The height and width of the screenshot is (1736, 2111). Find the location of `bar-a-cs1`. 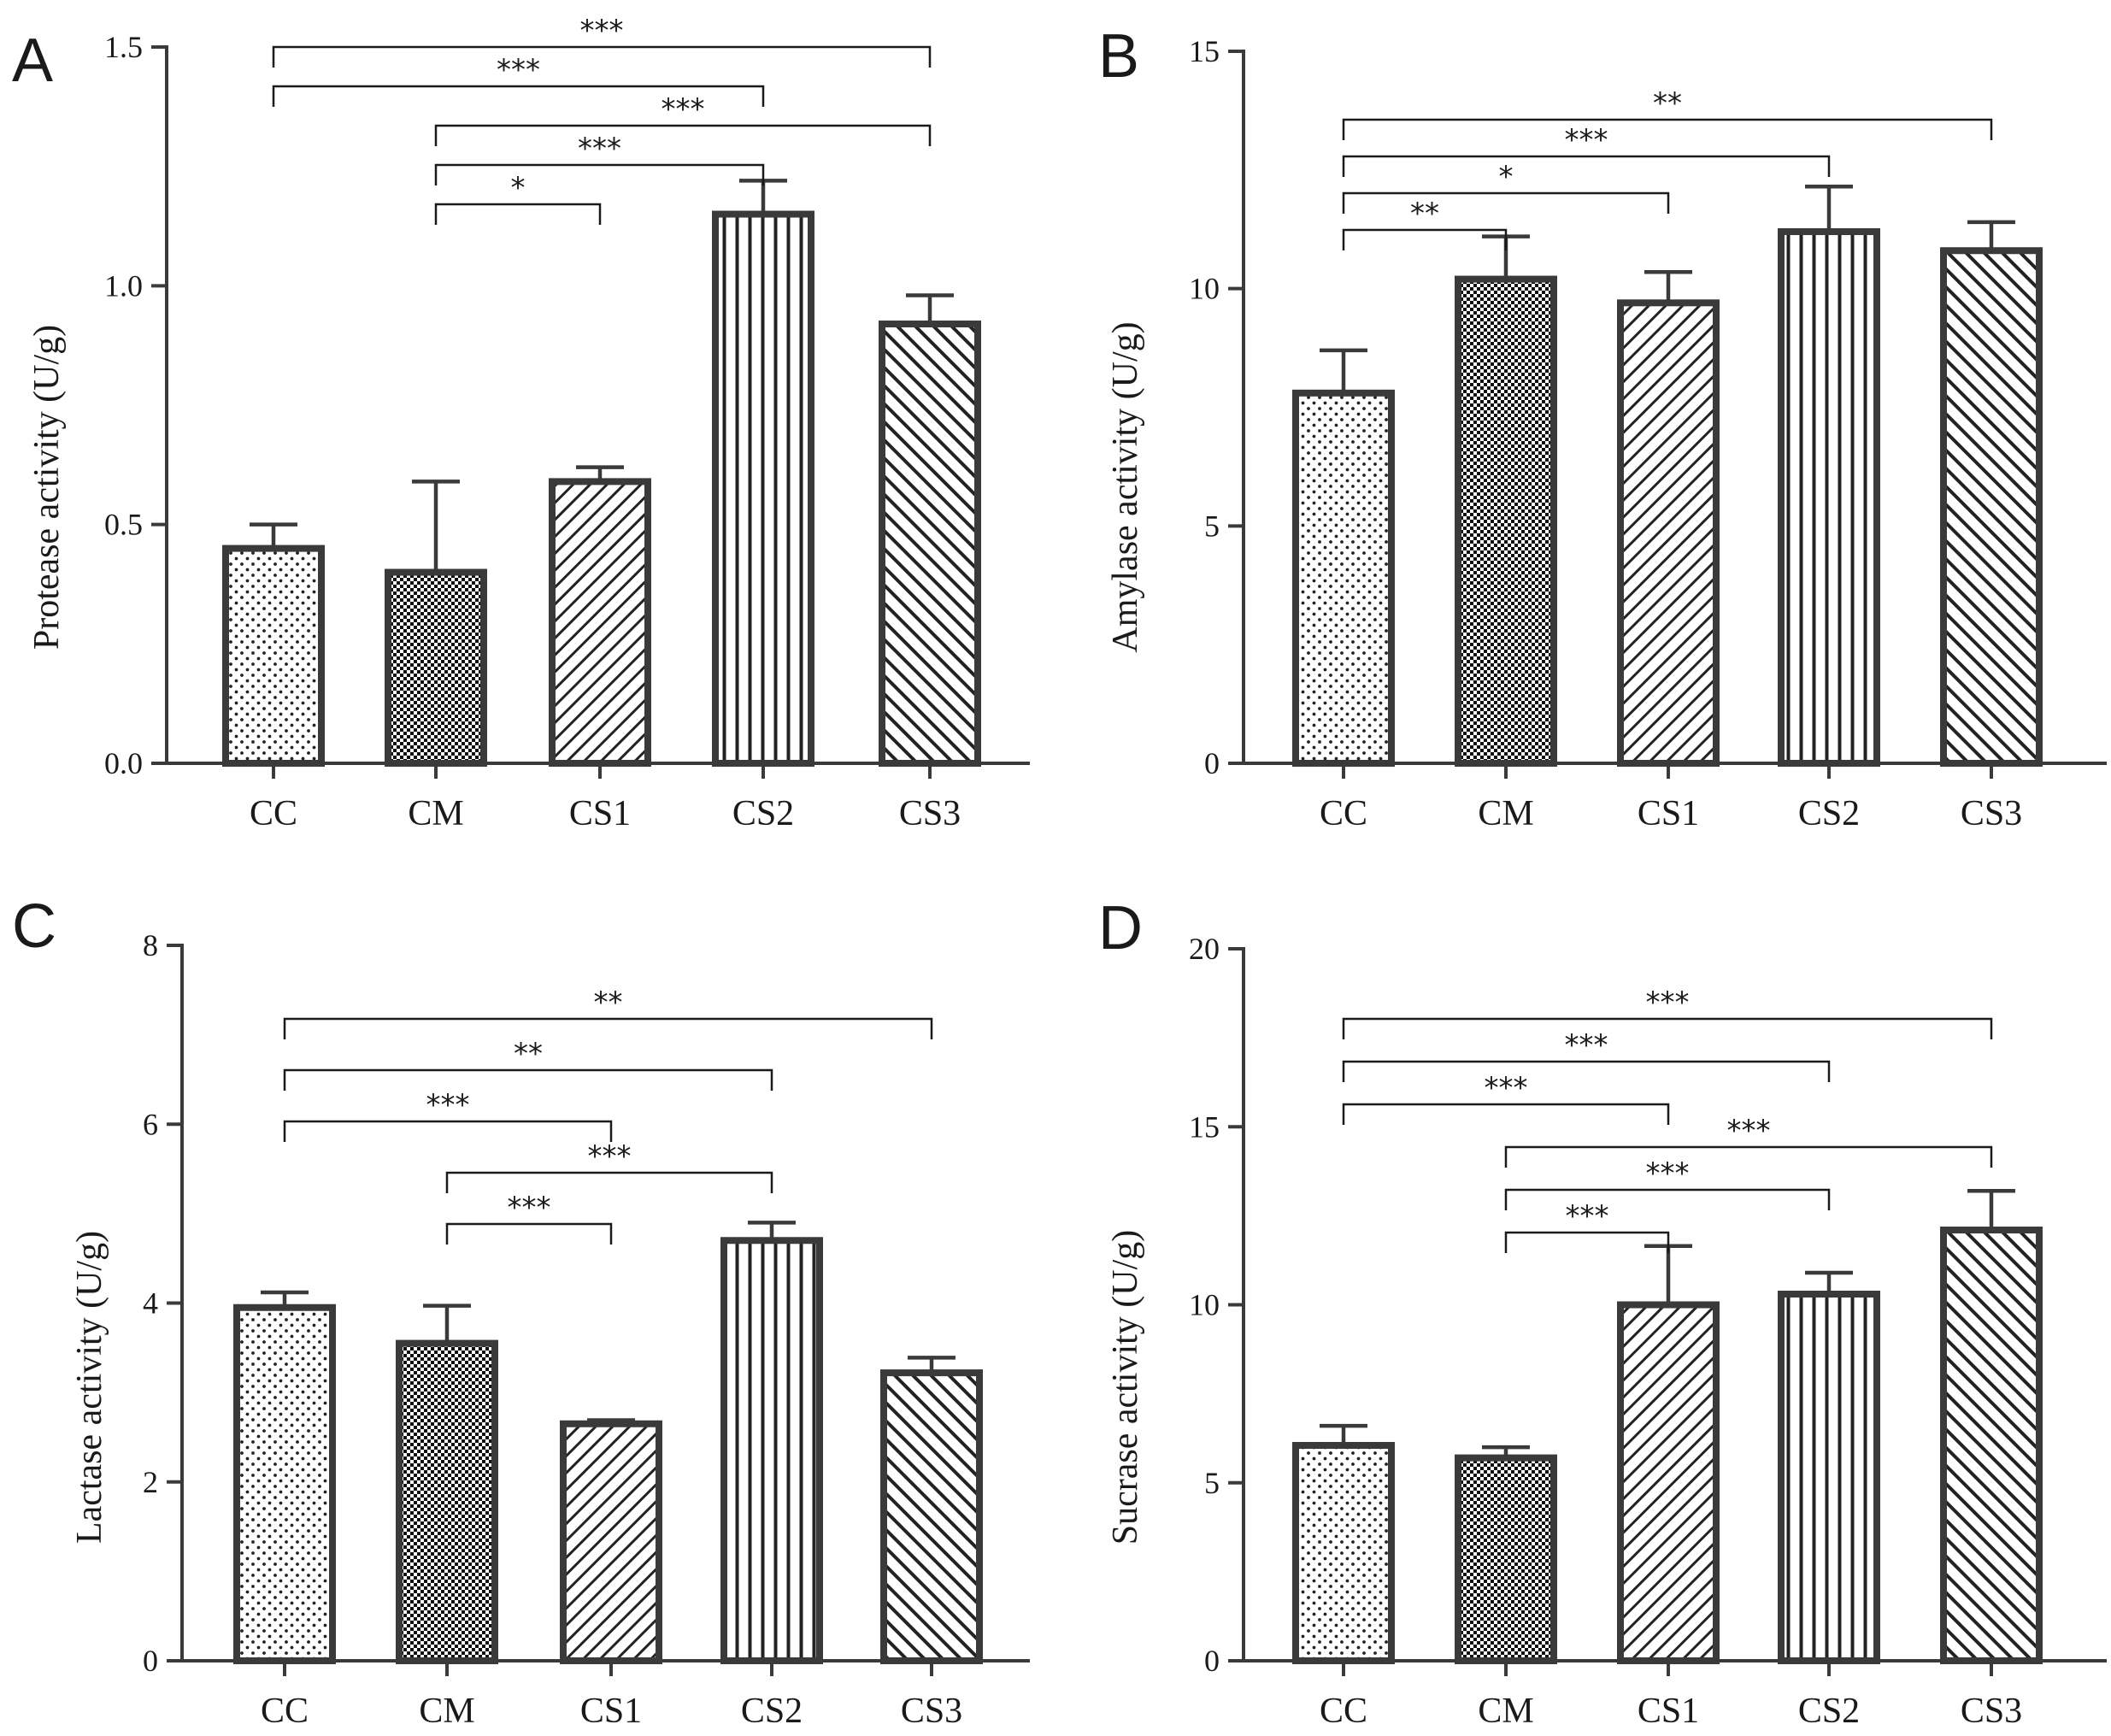

bar-a-cs1 is located at coordinates (600, 622).